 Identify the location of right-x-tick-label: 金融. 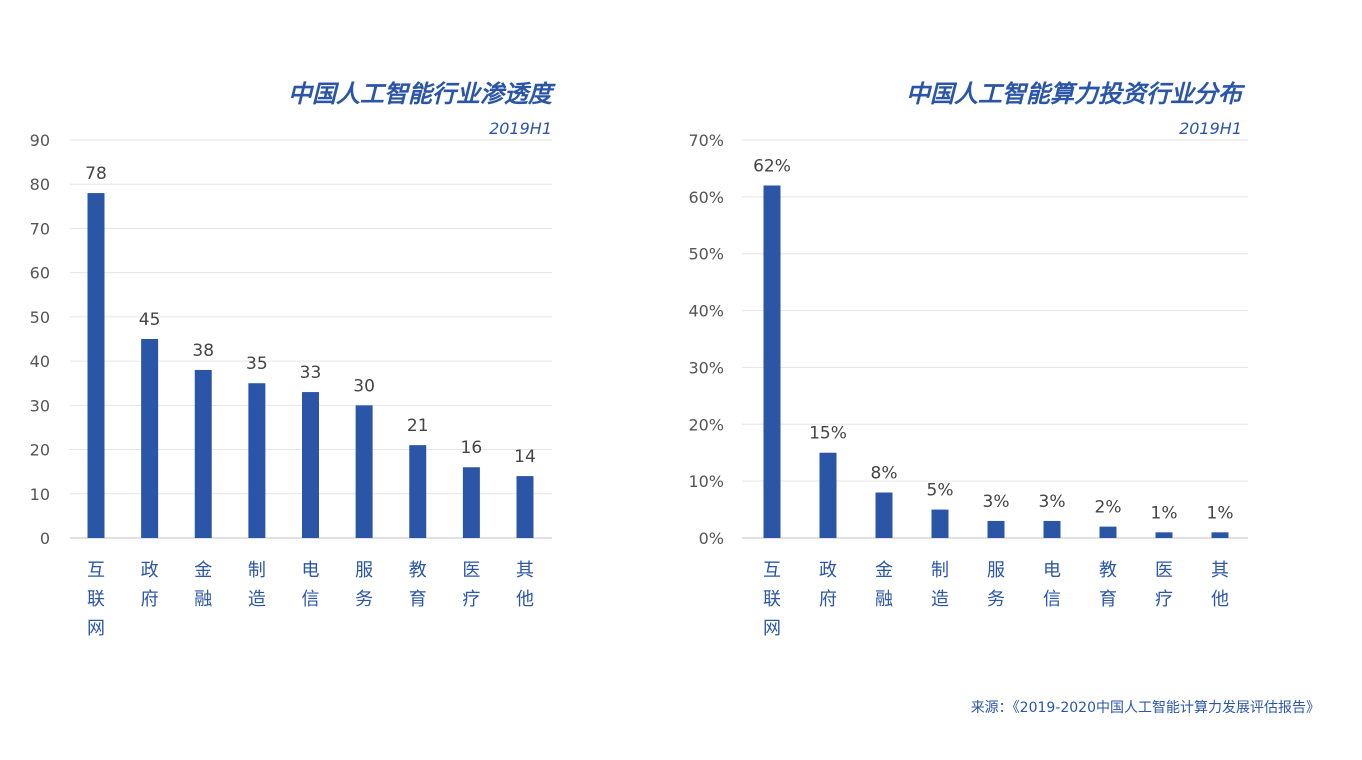
(884, 585).